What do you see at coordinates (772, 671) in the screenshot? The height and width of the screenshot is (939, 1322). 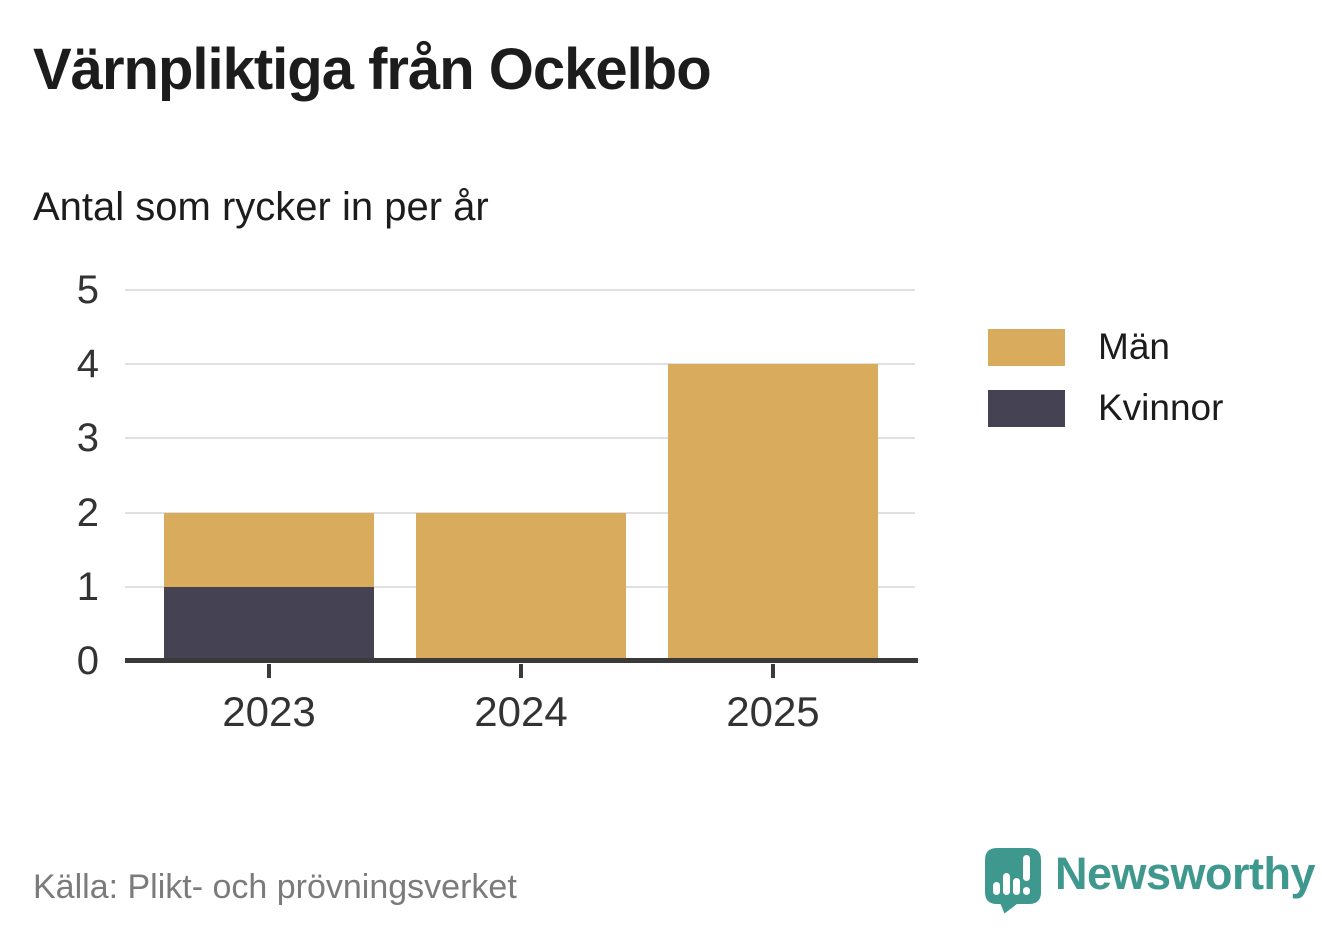 I see `x-tick-2025` at bounding box center [772, 671].